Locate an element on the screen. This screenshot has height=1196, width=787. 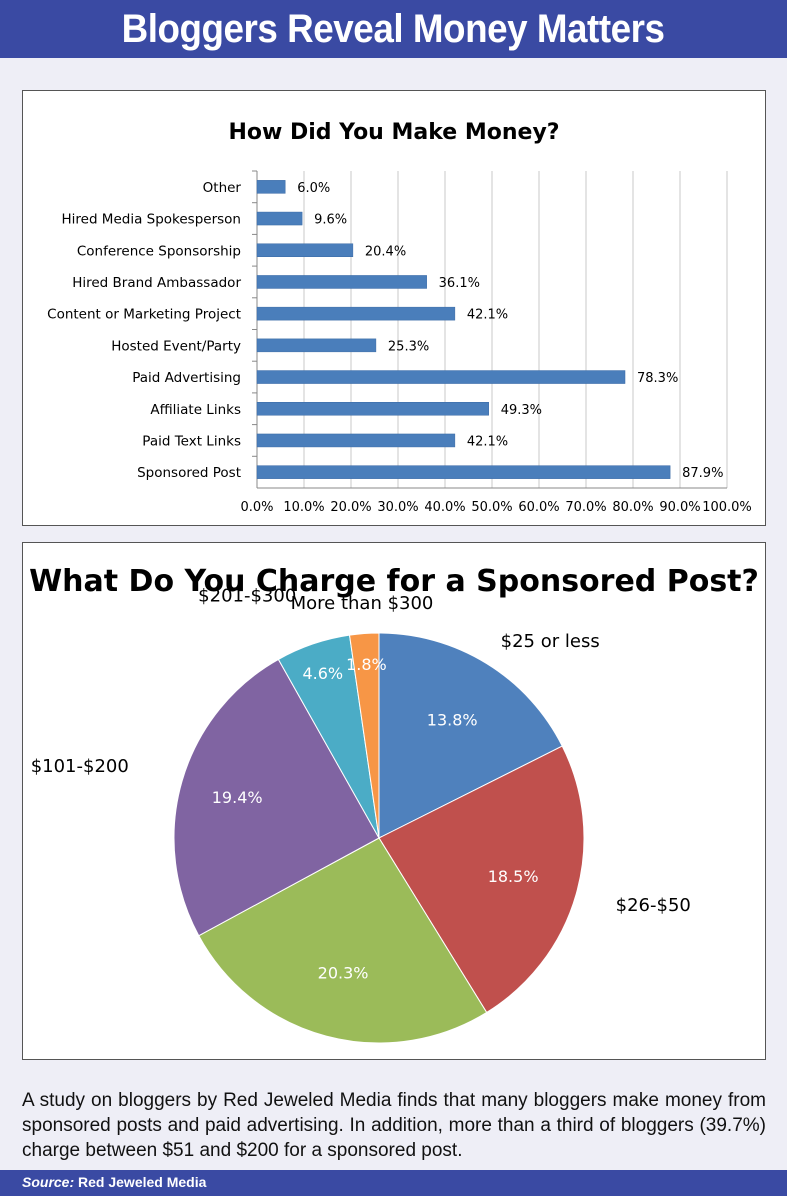
source-bar: Source: Red Jeweled Media is located at coordinates (393, 1183).